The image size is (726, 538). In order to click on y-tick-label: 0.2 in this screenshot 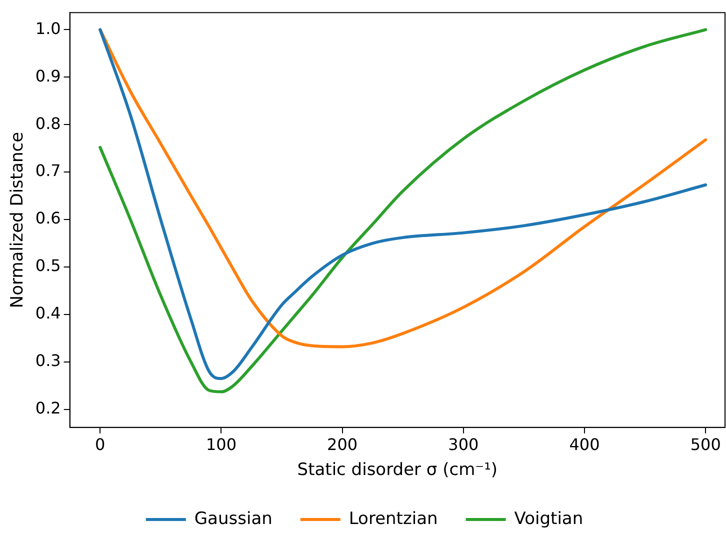, I will do `click(48, 408)`.